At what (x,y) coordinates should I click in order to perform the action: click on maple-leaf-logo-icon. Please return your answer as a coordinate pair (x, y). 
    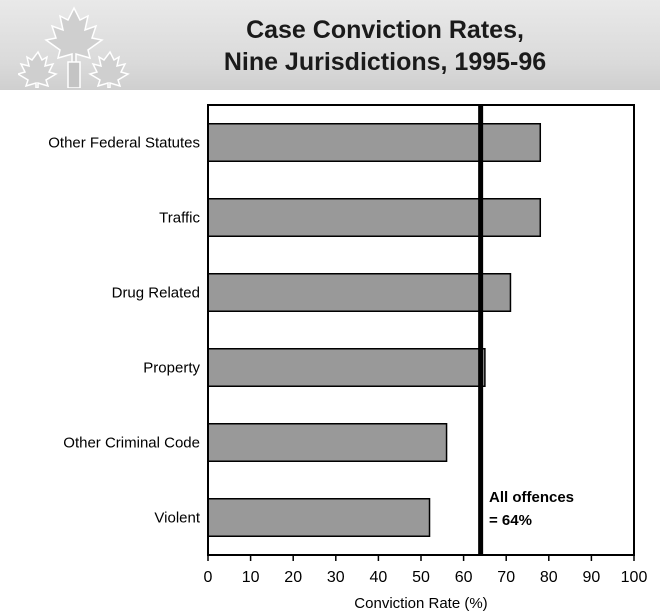
    Looking at the image, I should click on (74, 47).